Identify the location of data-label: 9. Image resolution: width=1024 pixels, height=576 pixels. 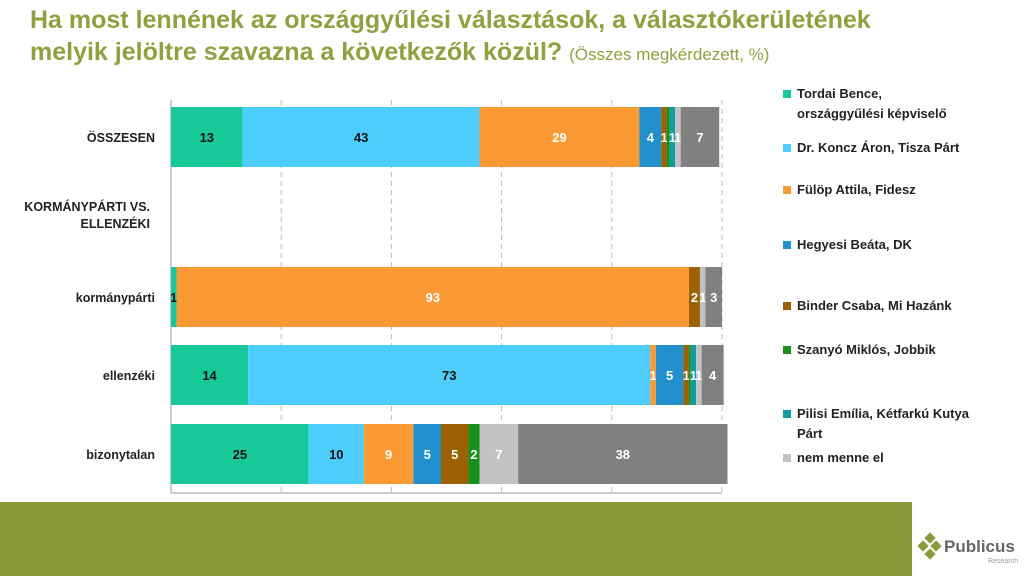
(388, 454).